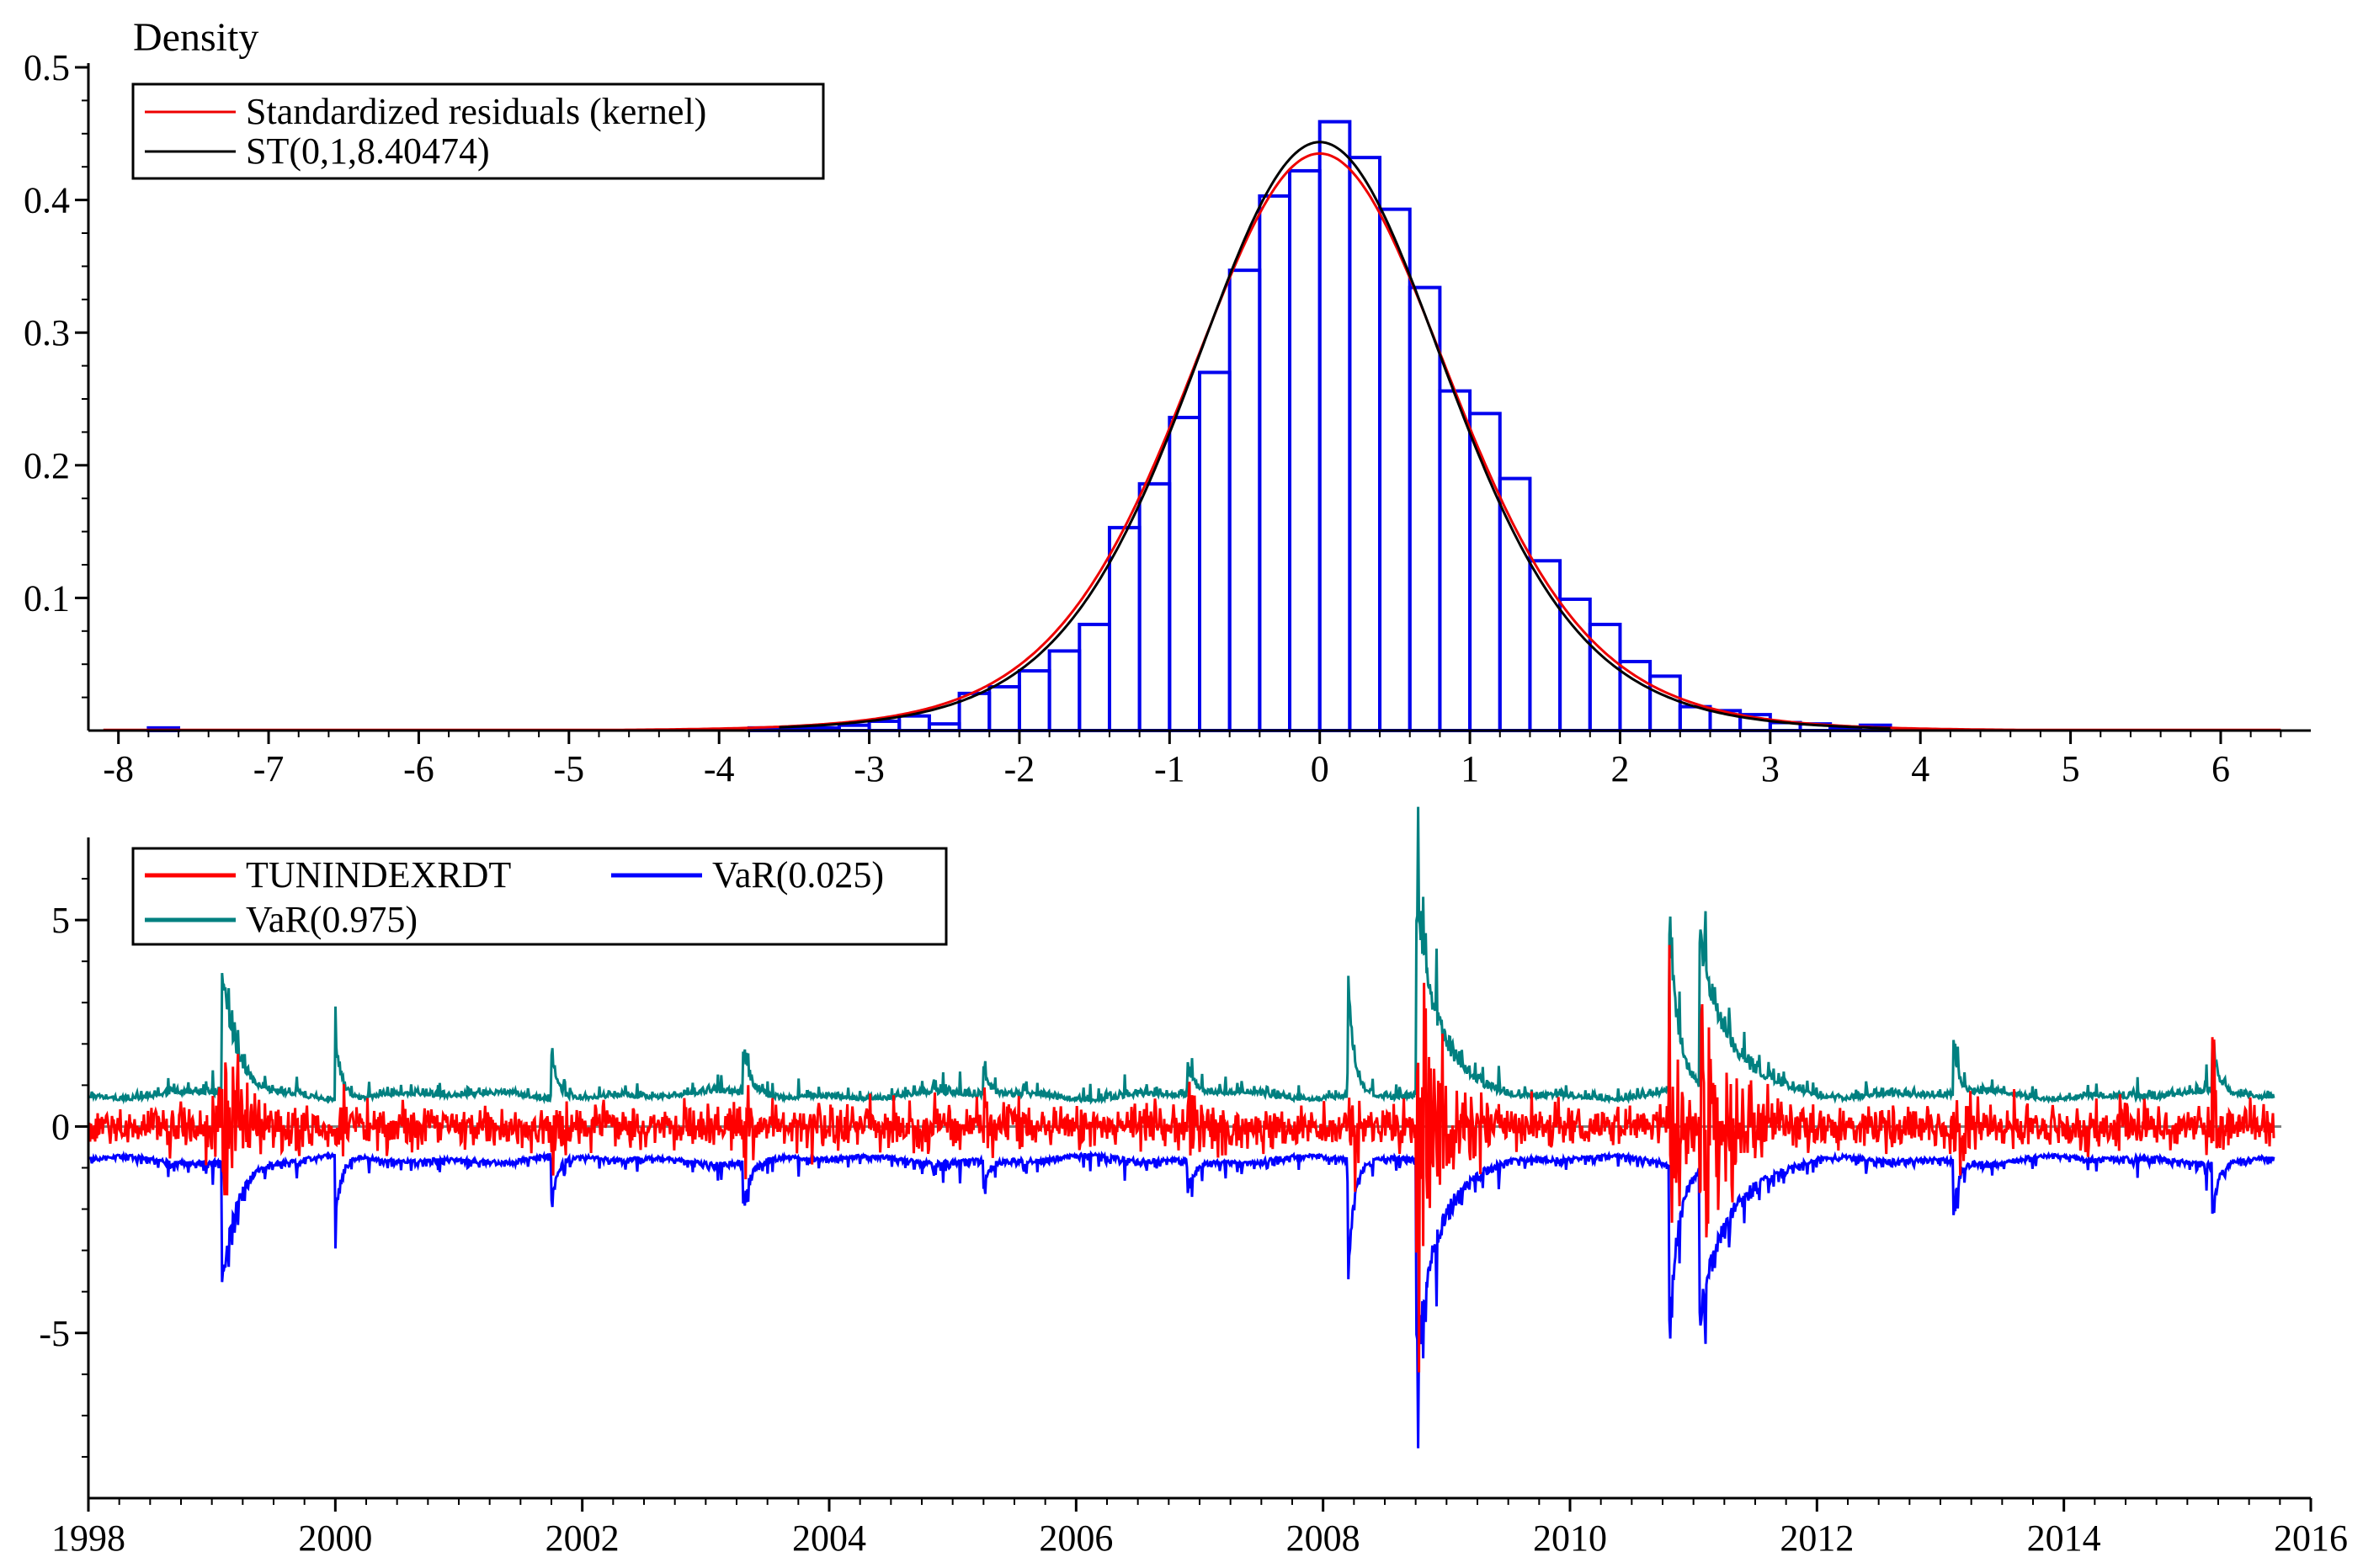 The height and width of the screenshot is (1568, 2379). What do you see at coordinates (418, 768) in the screenshot?
I see `x-tick-label: -6` at bounding box center [418, 768].